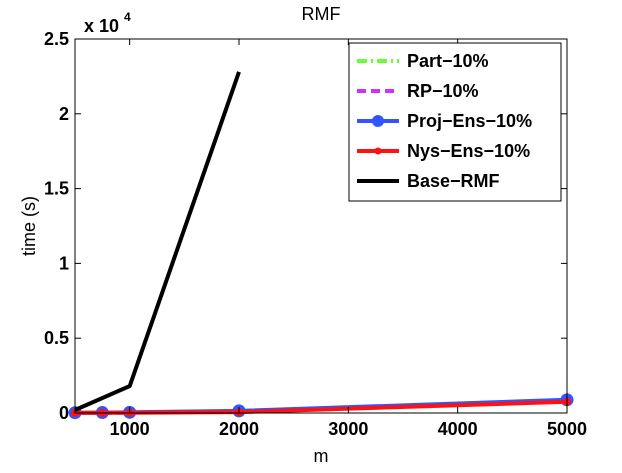 This screenshot has height=473, width=622. What do you see at coordinates (56, 338) in the screenshot?
I see `y-tick-label: 0.5` at bounding box center [56, 338].